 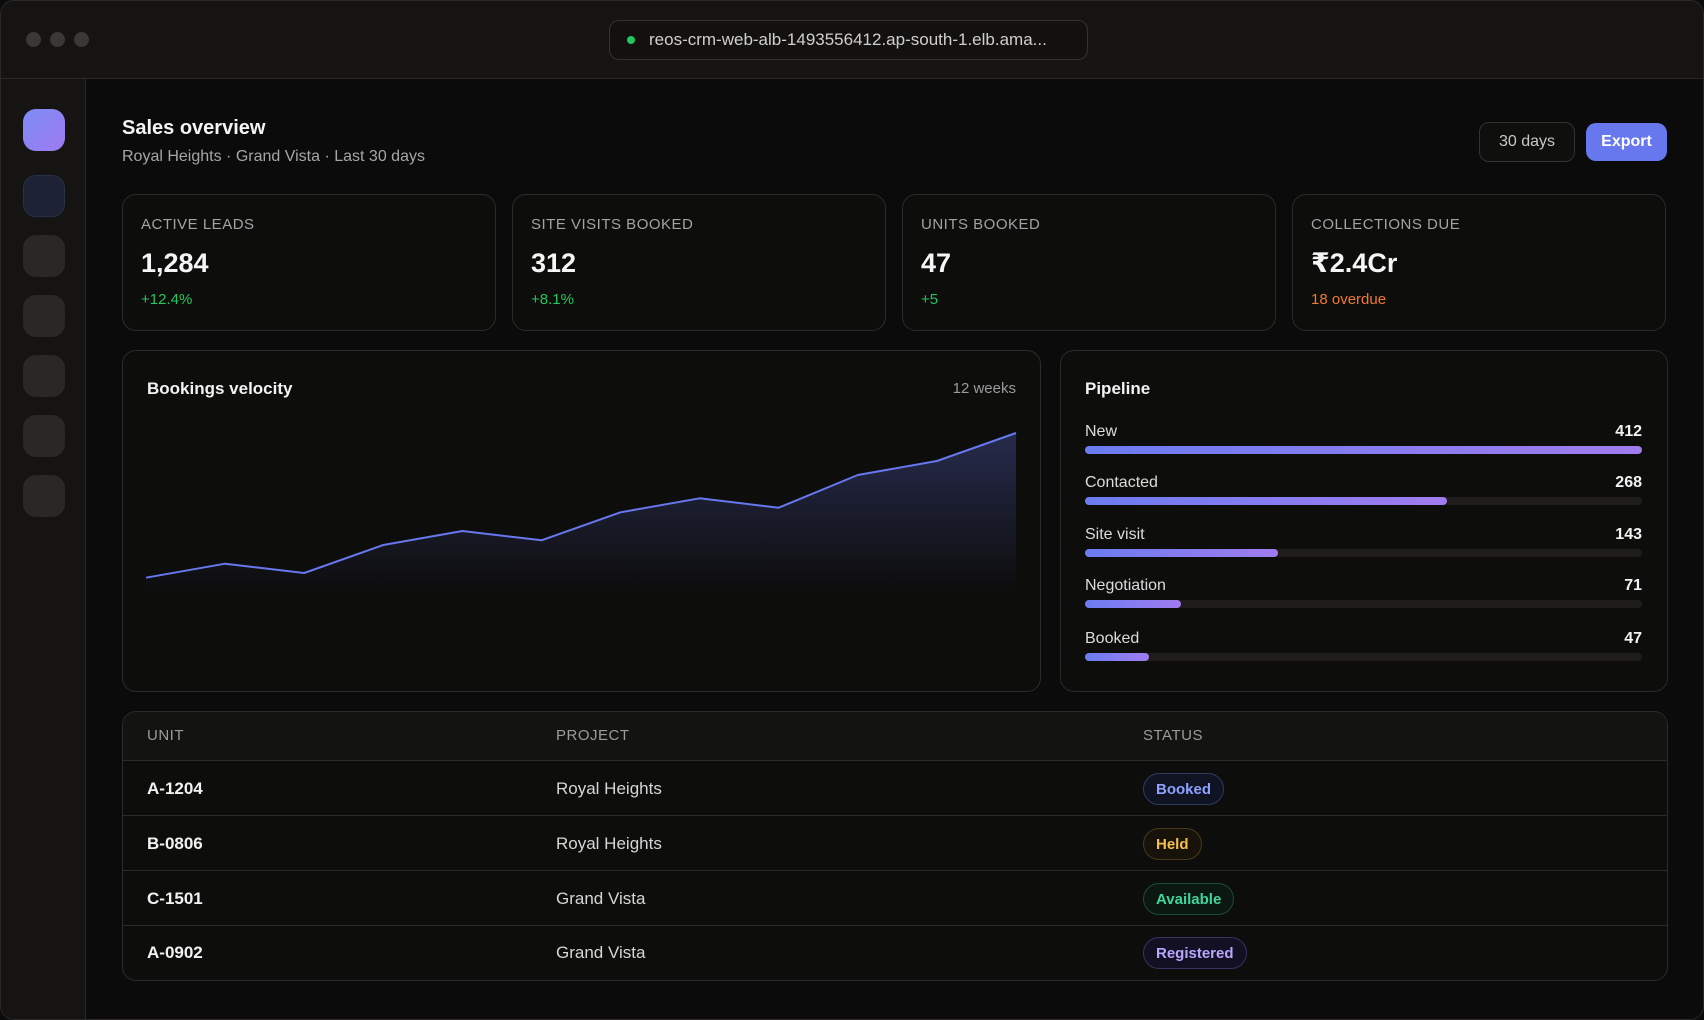 What do you see at coordinates (175, 898) in the screenshot?
I see `unit-cell: C-1501` at bounding box center [175, 898].